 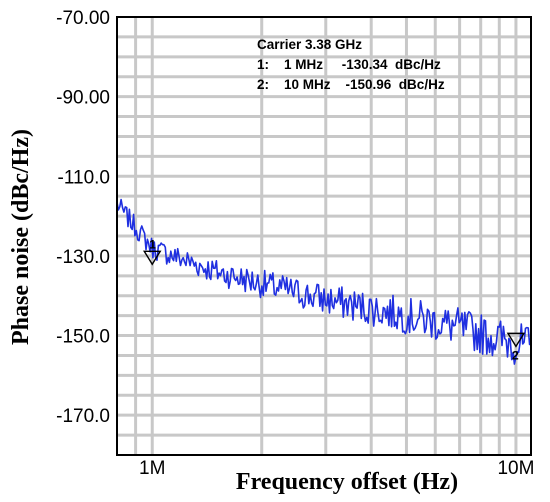 What do you see at coordinates (347, 482) in the screenshot?
I see `x-axis-label: Frequency offset (Hz)` at bounding box center [347, 482].